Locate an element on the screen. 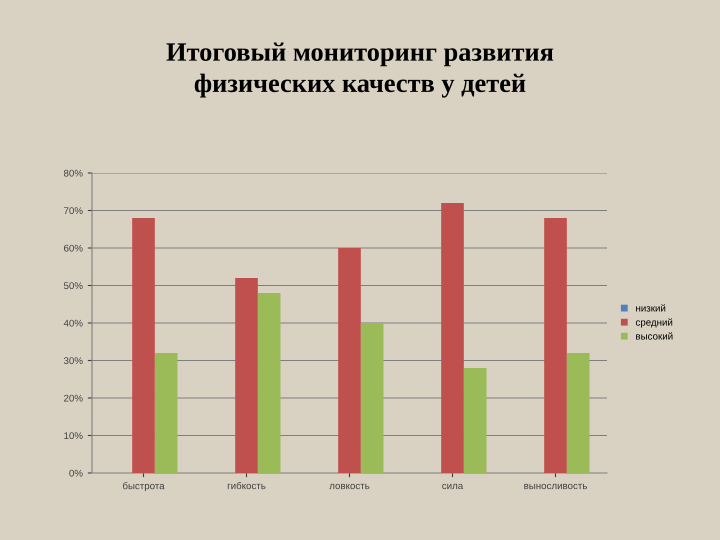  x-tick-label: гибкость is located at coordinates (247, 486).